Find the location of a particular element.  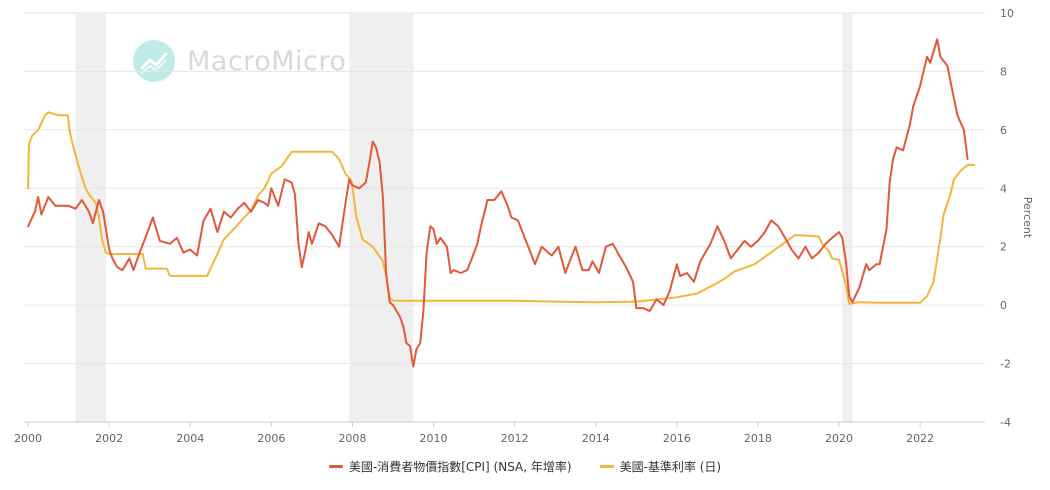

x-tick-label-2004: 2004 is located at coordinates (190, 438).